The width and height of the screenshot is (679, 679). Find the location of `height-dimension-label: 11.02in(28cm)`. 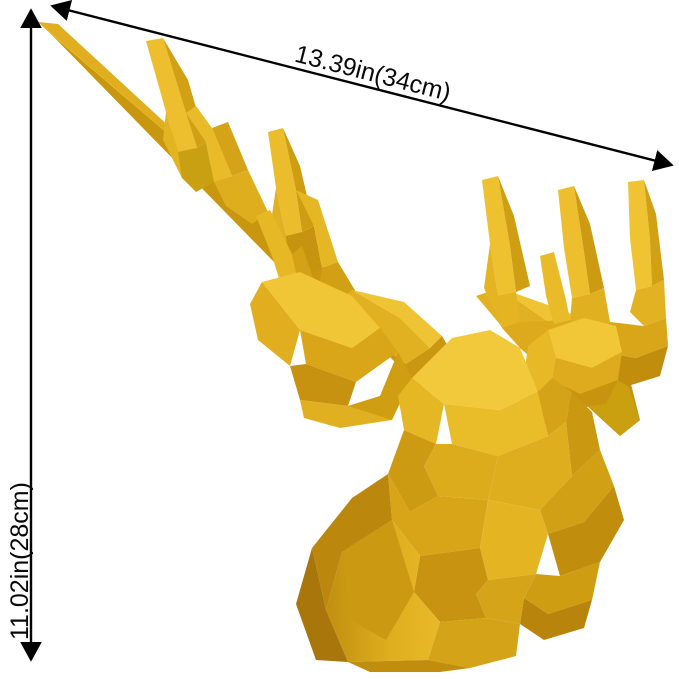

height-dimension-label: 11.02in(28cm) is located at coordinates (20, 561).